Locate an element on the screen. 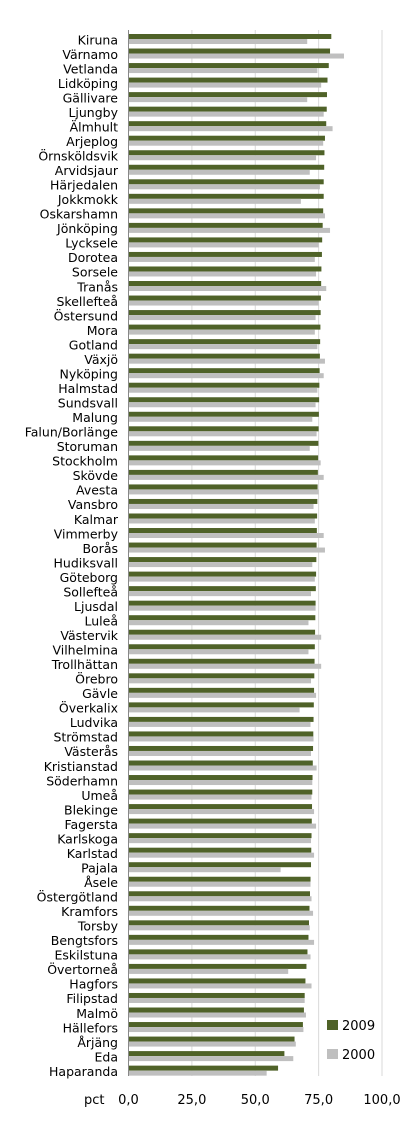 This screenshot has width=413, height=1122. category-label: Halmstad is located at coordinates (88, 388).